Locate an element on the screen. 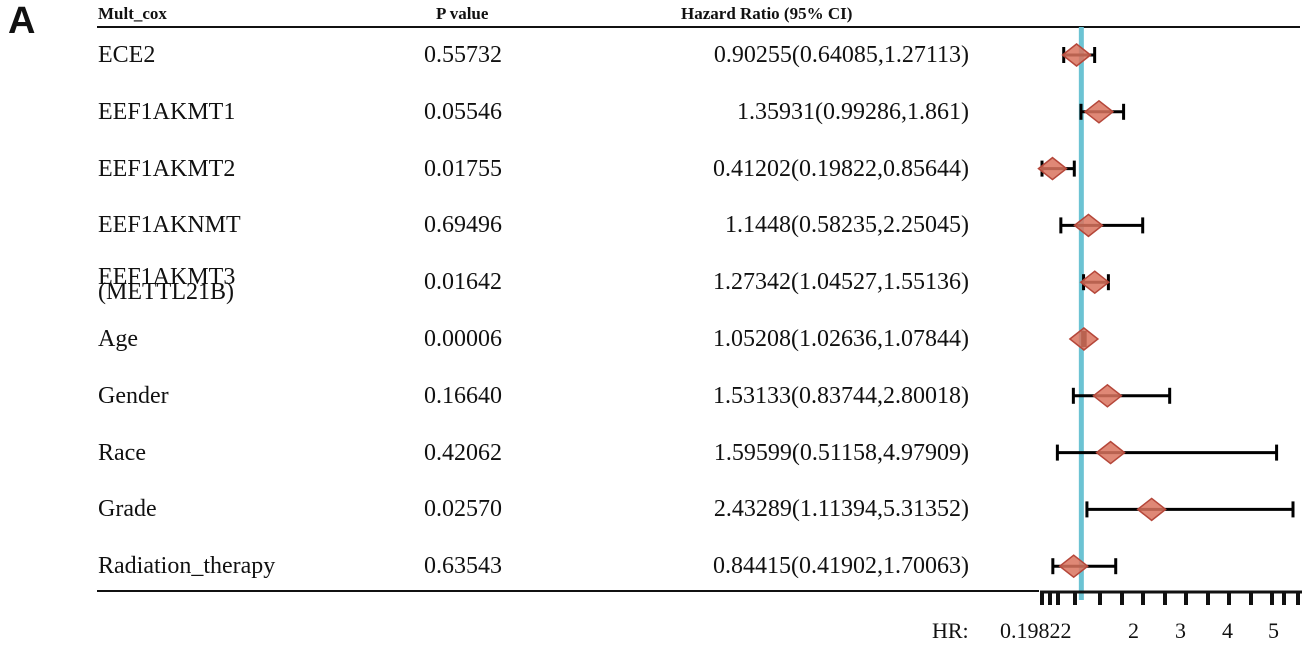  row-hazard-ratio-text: 0.84415(0.41902,1.70063) is located at coordinates (841, 566).